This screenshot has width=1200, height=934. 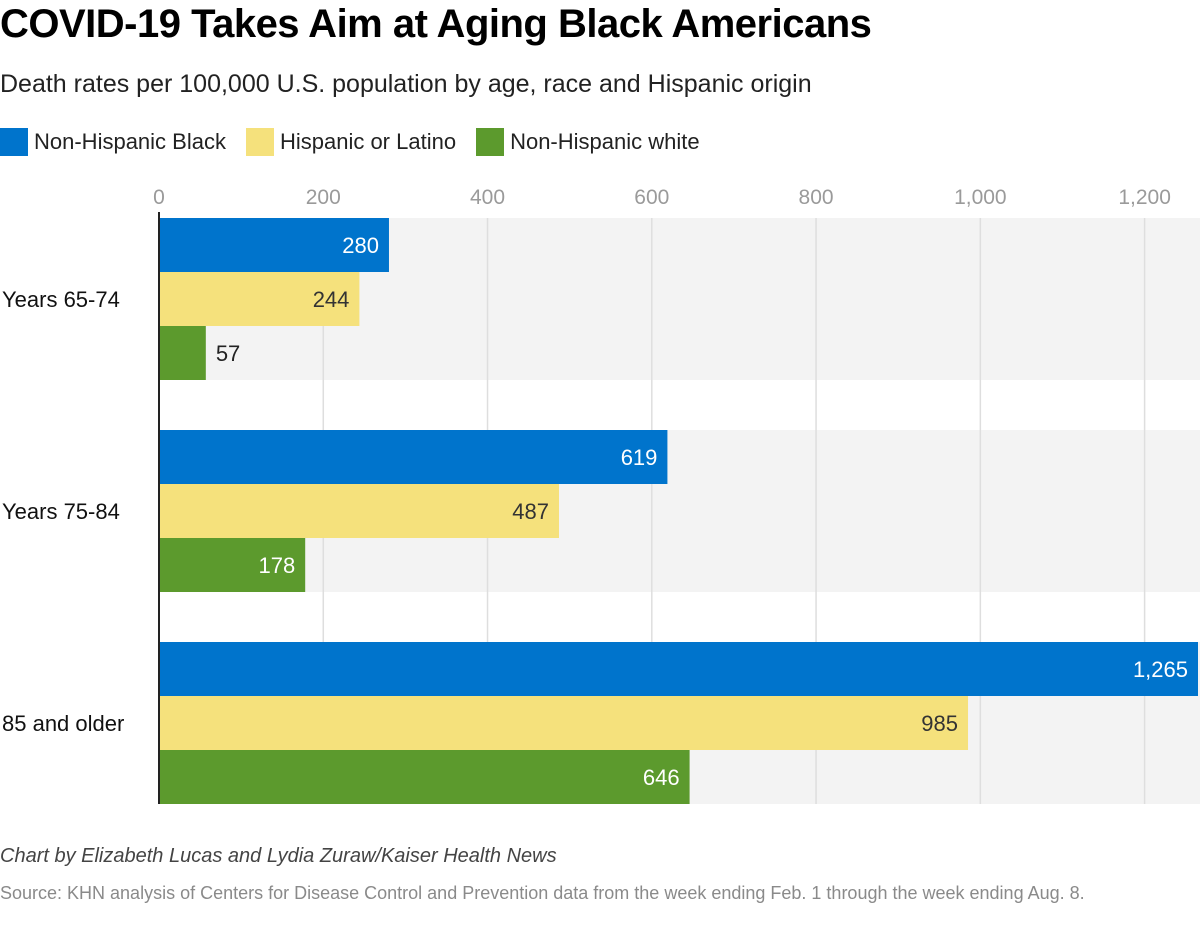 I want to click on legend-swatch-non-hispanic-white, so click(x=490, y=142).